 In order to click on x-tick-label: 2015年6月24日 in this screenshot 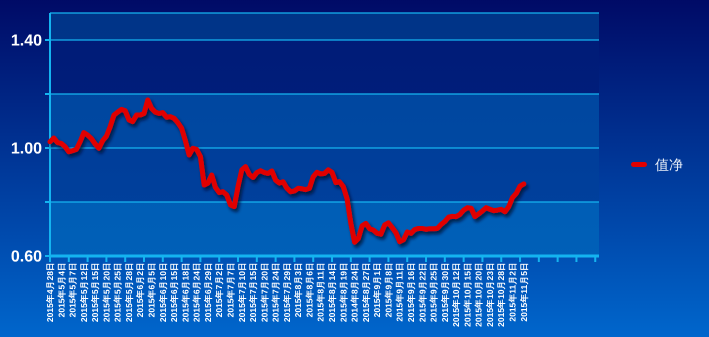, I will do `click(197, 292)`.